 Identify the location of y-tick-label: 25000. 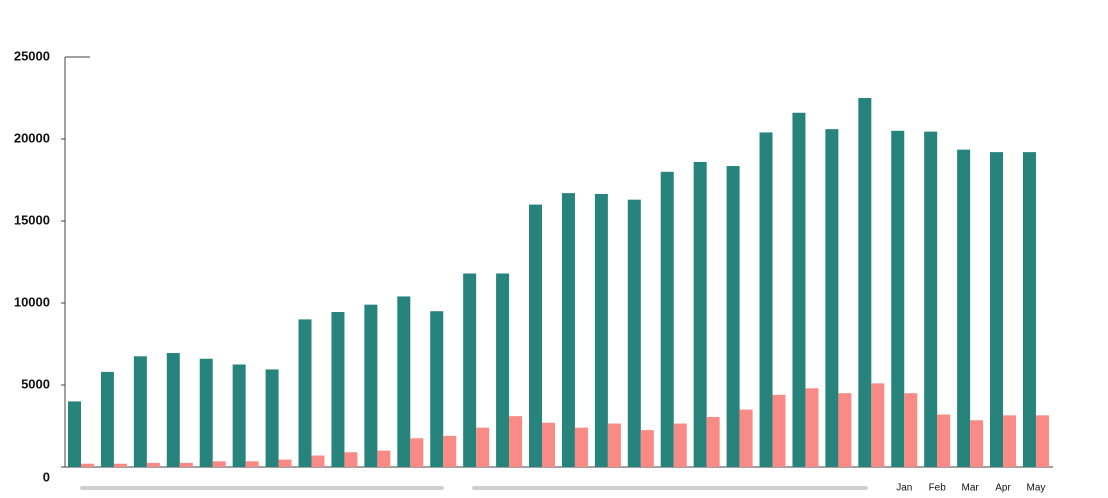
(32, 55).